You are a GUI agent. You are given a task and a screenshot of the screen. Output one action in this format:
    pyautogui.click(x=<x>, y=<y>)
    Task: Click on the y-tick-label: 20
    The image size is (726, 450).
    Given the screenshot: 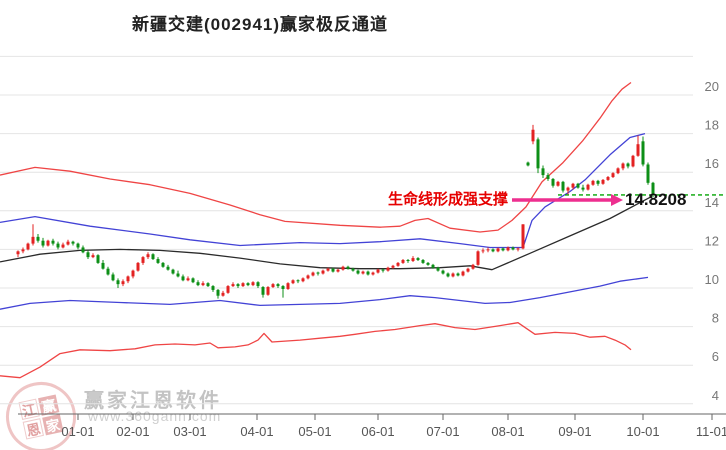 What is the action you would take?
    pyautogui.click(x=712, y=86)
    